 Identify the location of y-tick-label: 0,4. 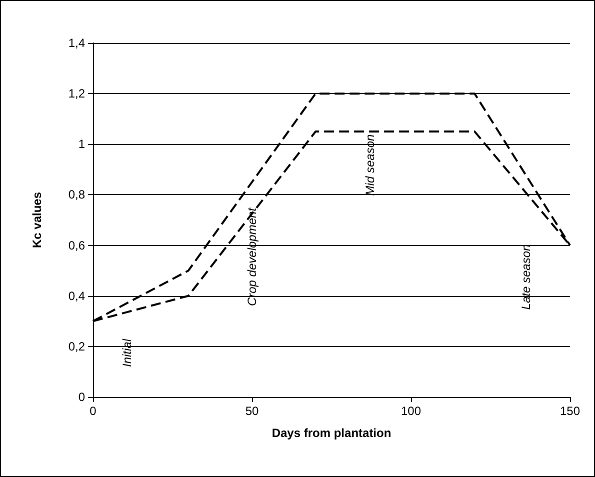
(77, 295).